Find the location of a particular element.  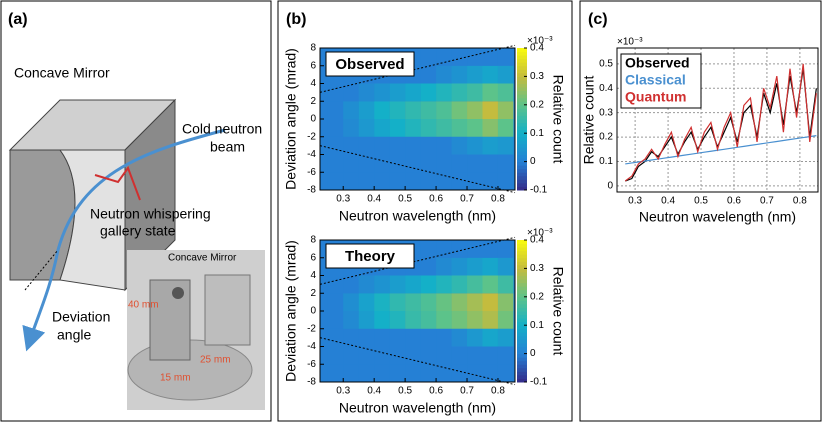

y-axis-label: Relative count is located at coordinates (589, 120).